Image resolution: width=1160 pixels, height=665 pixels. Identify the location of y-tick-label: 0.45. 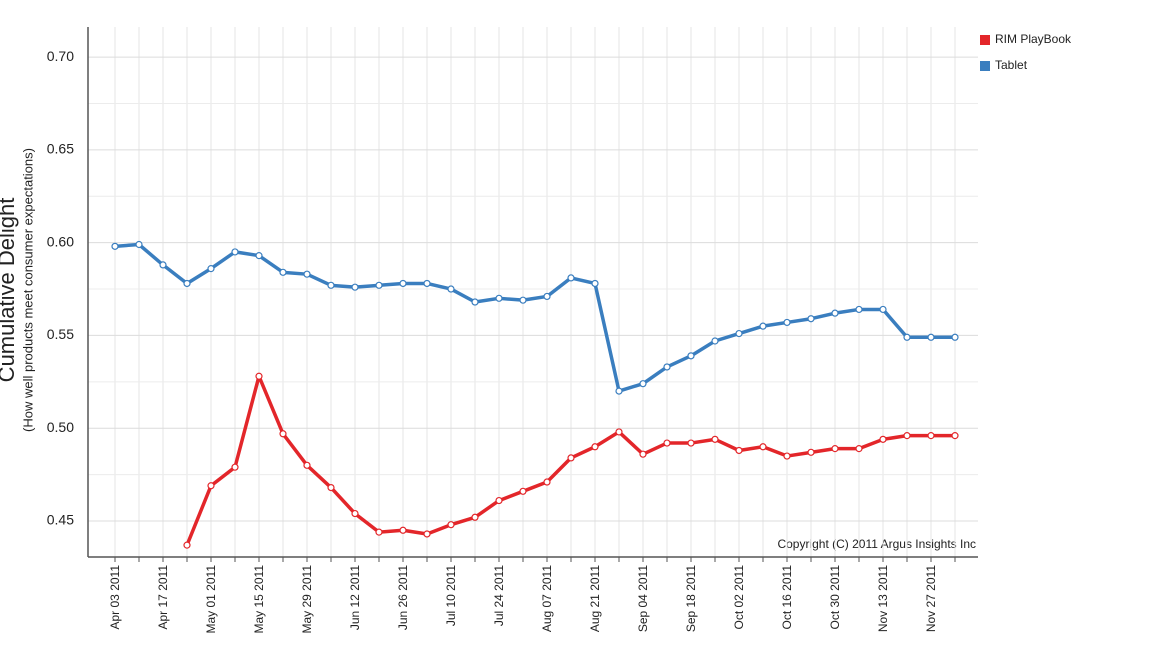
(60, 520).